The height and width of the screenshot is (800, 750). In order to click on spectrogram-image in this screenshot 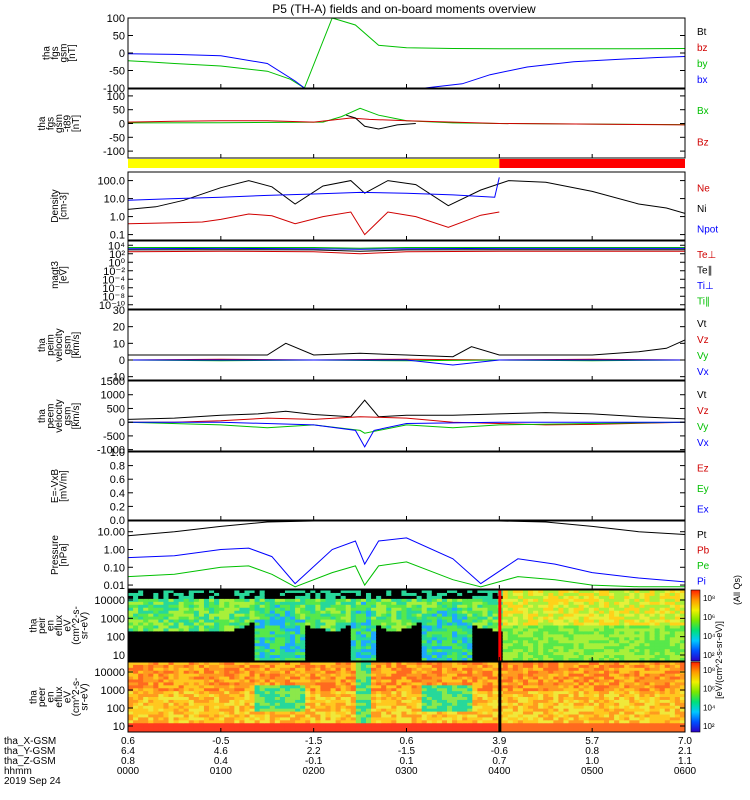, I will do `click(406, 625)`.